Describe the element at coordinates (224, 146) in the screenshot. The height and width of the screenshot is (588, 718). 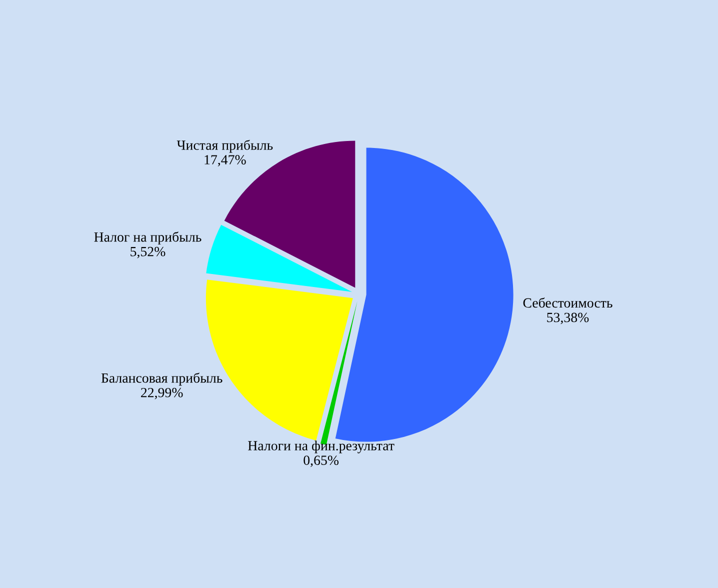
I see `slice-label: Чистая прибыль` at that location.